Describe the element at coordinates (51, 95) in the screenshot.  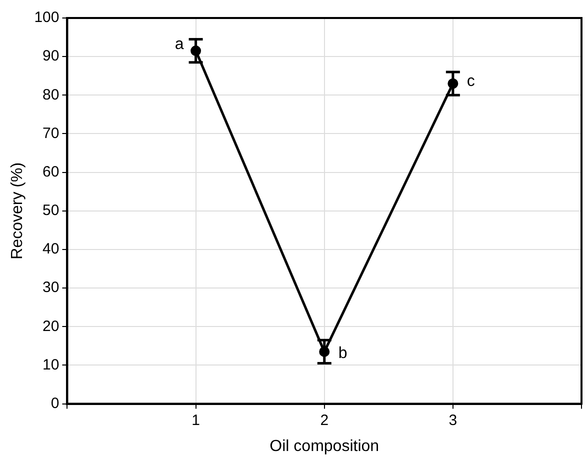
I see `y-tick-label: 80` at that location.